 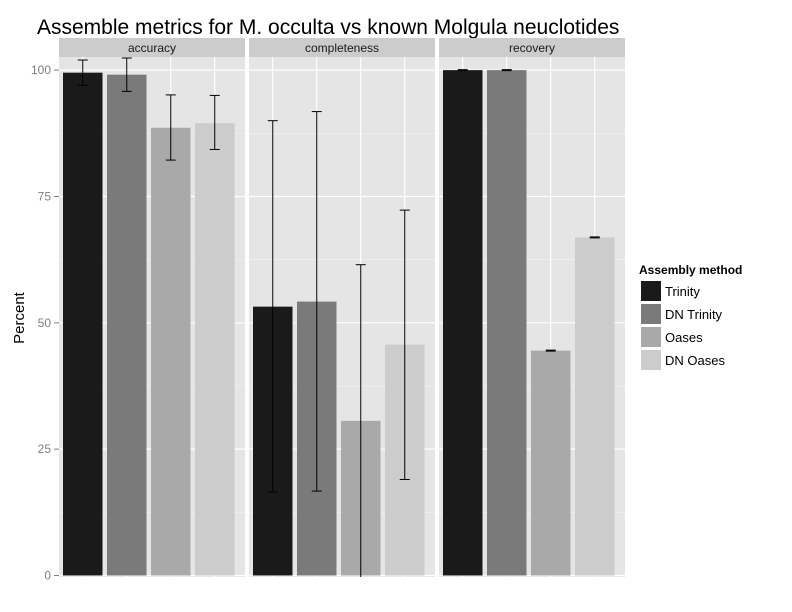 I want to click on bar-accuracy-oases, so click(x=171, y=351).